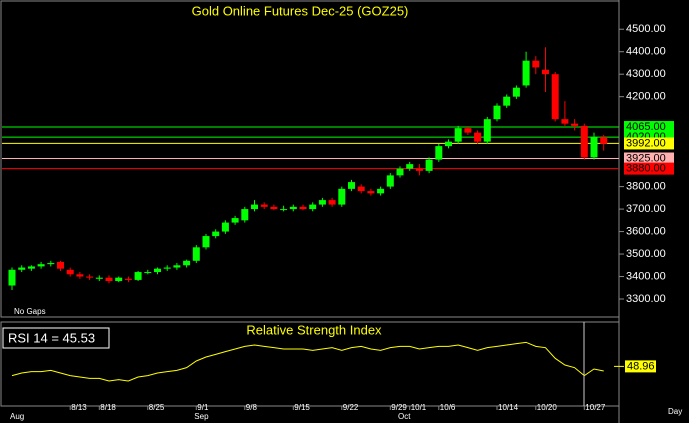  I want to click on x-tick-label: 10/14, so click(508, 407).